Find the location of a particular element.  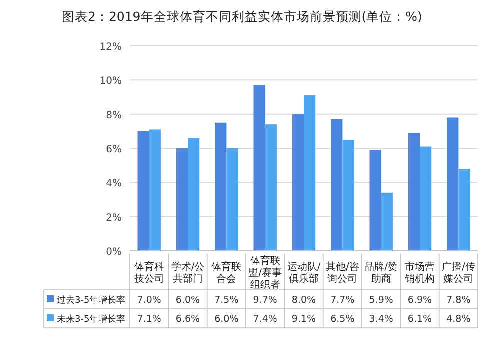

x-tick-label: 体育联合会 is located at coordinates (227, 273).